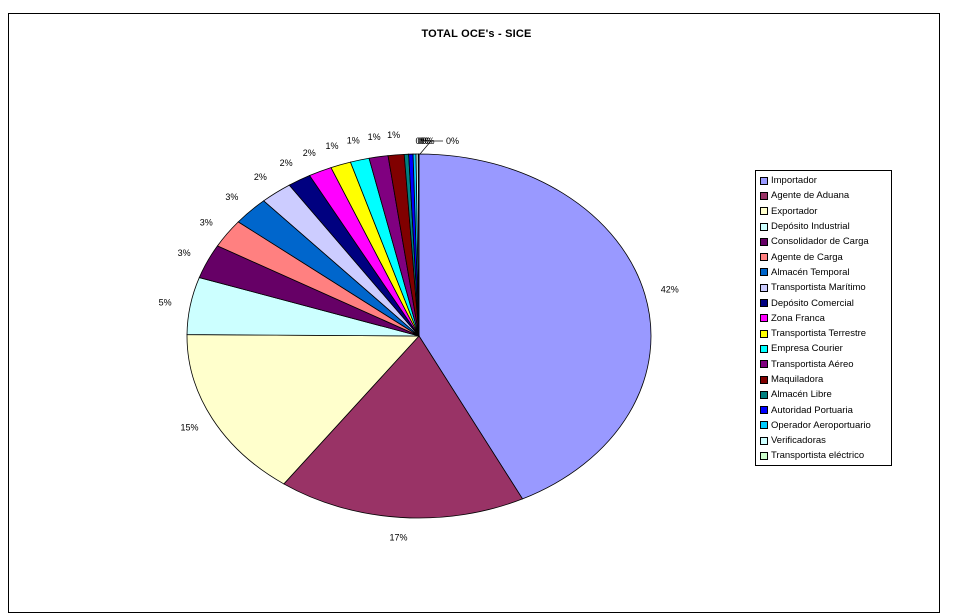  Describe the element at coordinates (374, 137) in the screenshot. I see `slice-label-12: 1%` at that location.